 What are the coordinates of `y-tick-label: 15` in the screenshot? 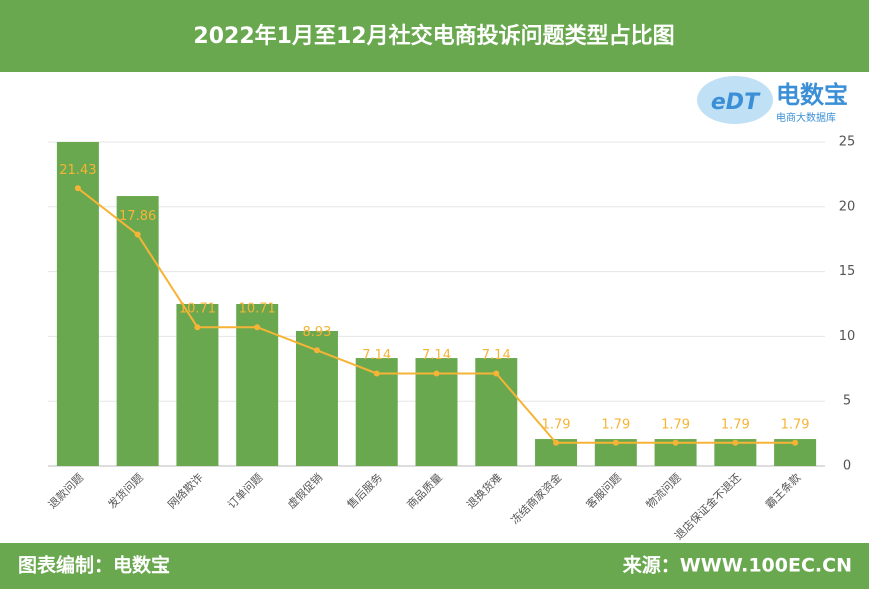 It's located at (847, 271).